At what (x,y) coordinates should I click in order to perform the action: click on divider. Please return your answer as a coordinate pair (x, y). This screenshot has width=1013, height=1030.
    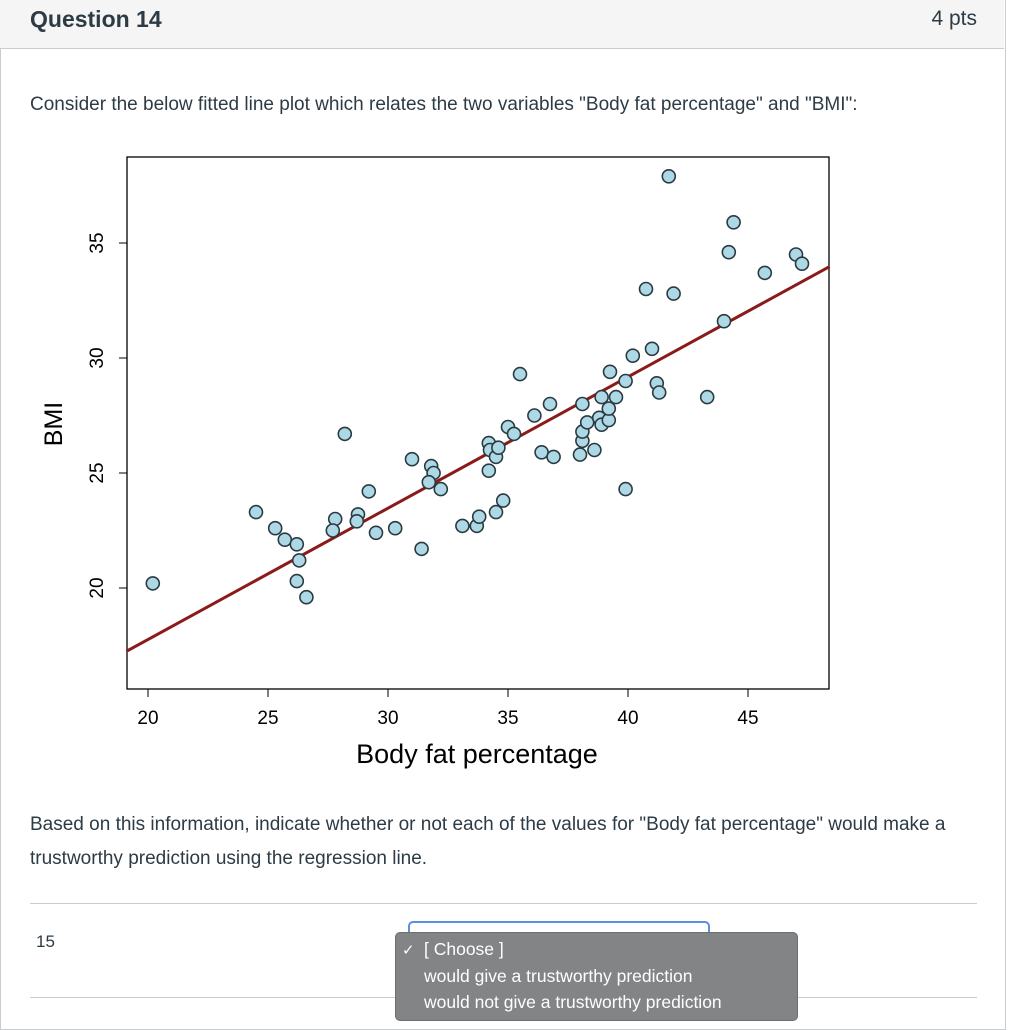
    Looking at the image, I should click on (503, 903).